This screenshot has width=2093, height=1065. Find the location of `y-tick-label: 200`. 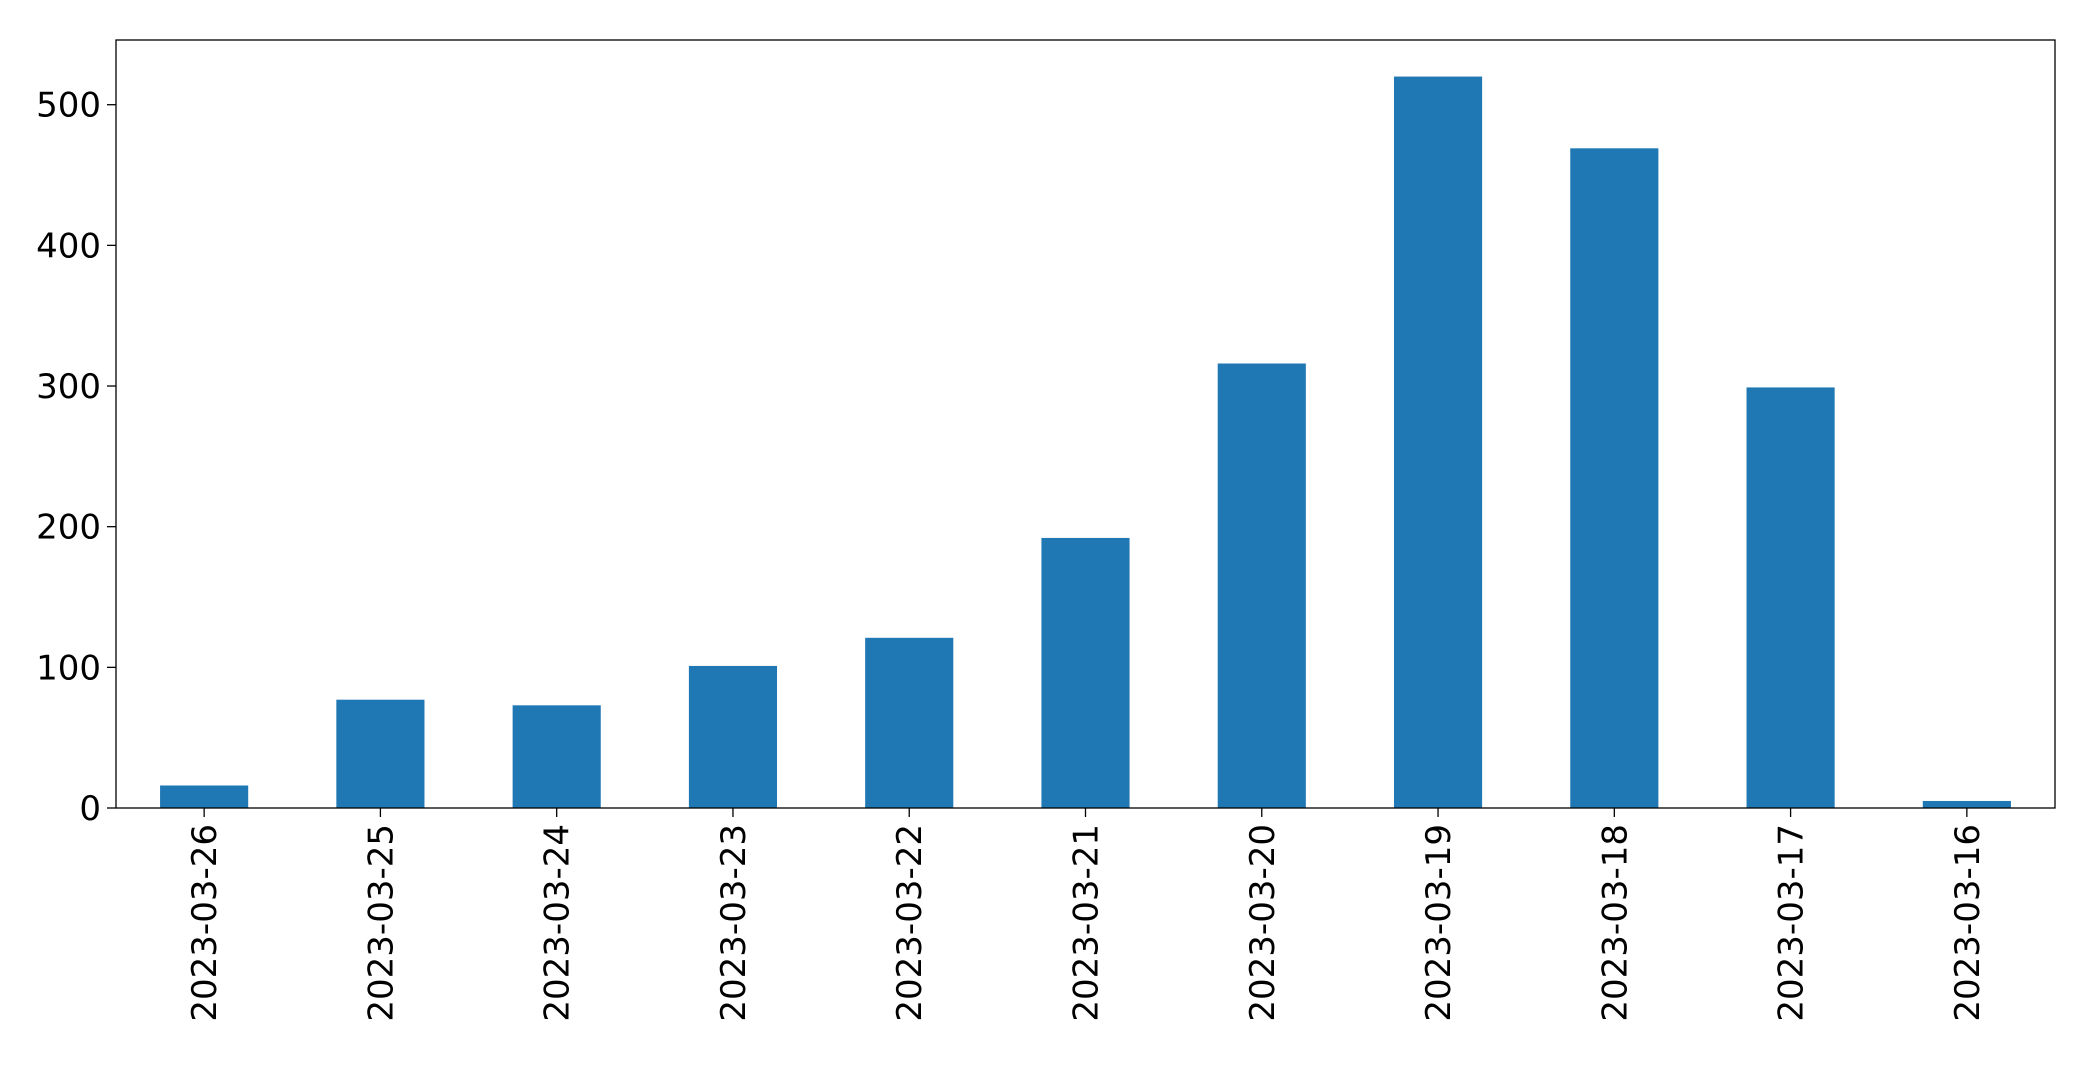

y-tick-label: 200 is located at coordinates (68, 528).